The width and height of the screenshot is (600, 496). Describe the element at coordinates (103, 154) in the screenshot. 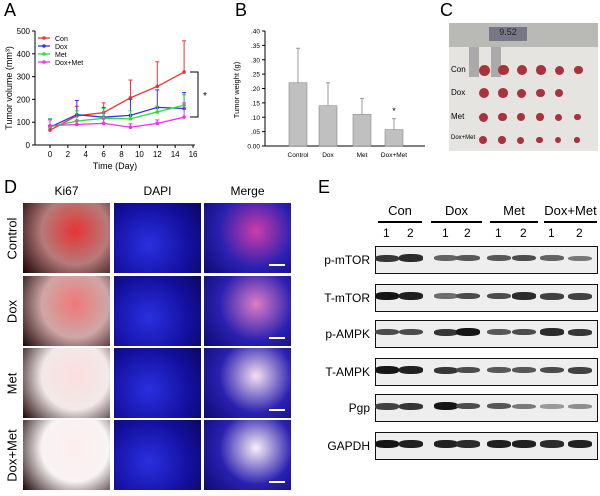

I see `x-tick-label: 6` at that location.